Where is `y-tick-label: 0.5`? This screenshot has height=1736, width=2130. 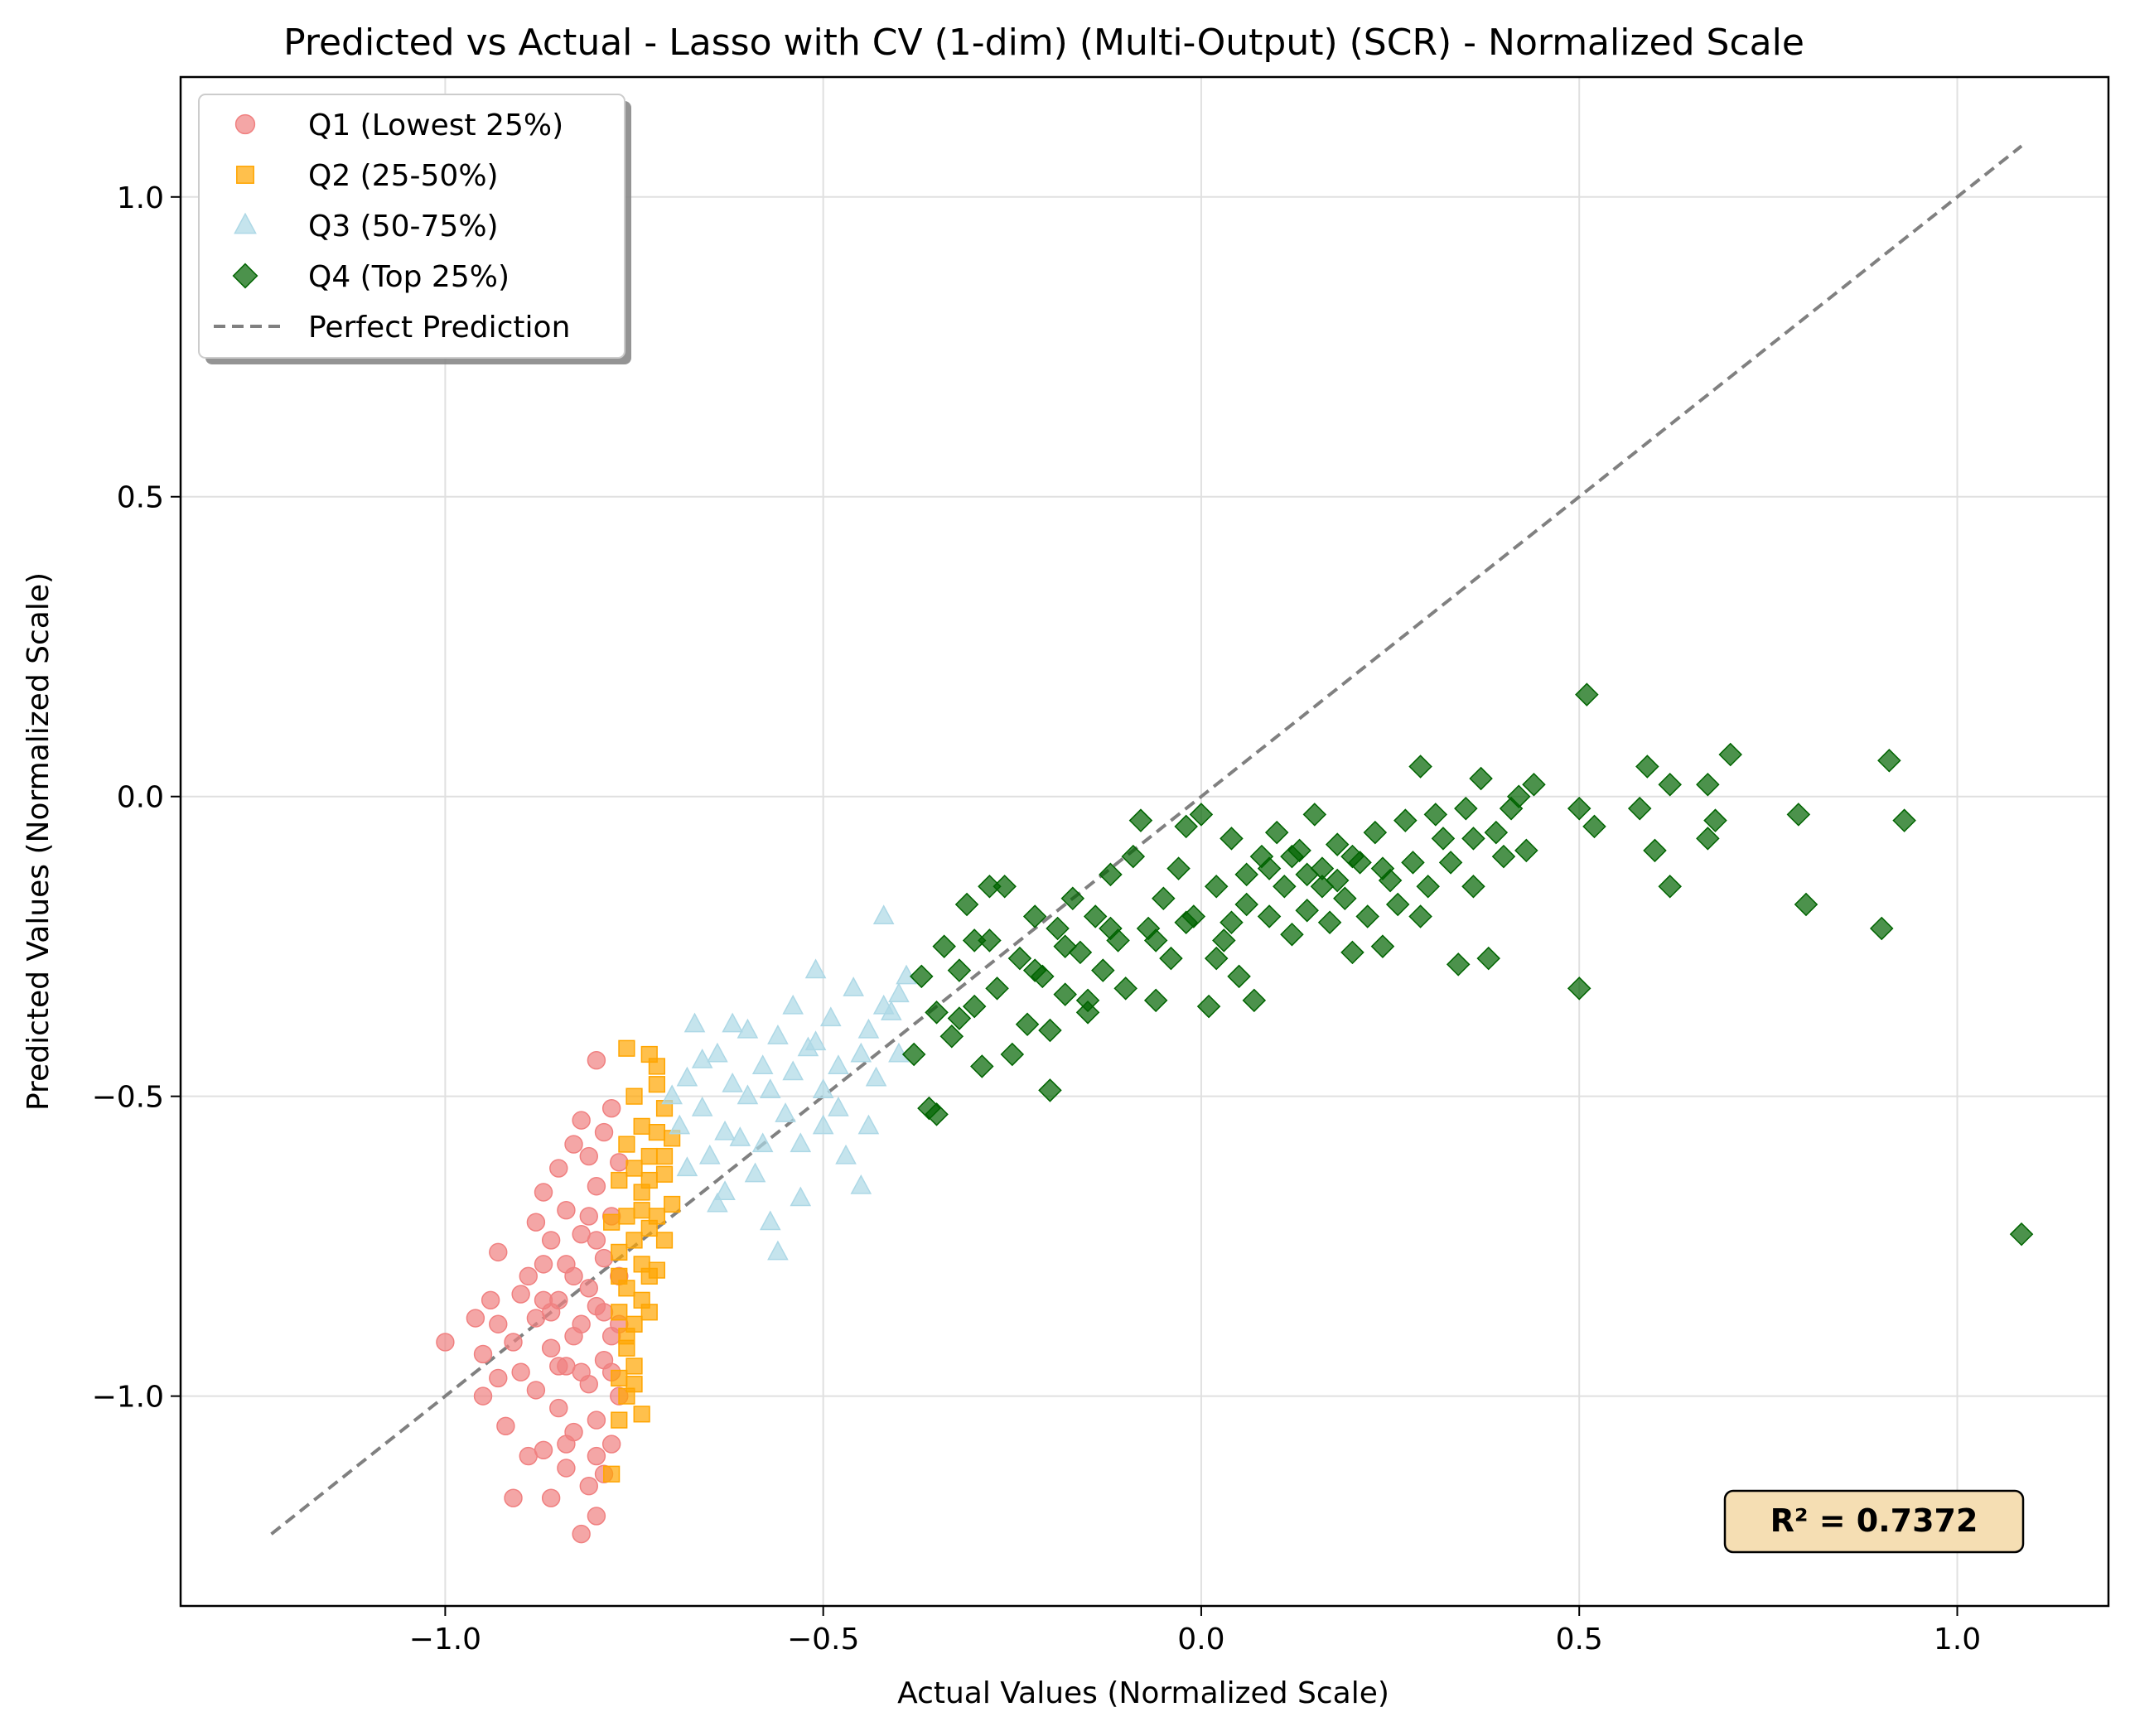 y-tick-label: 0.5 is located at coordinates (140, 498).